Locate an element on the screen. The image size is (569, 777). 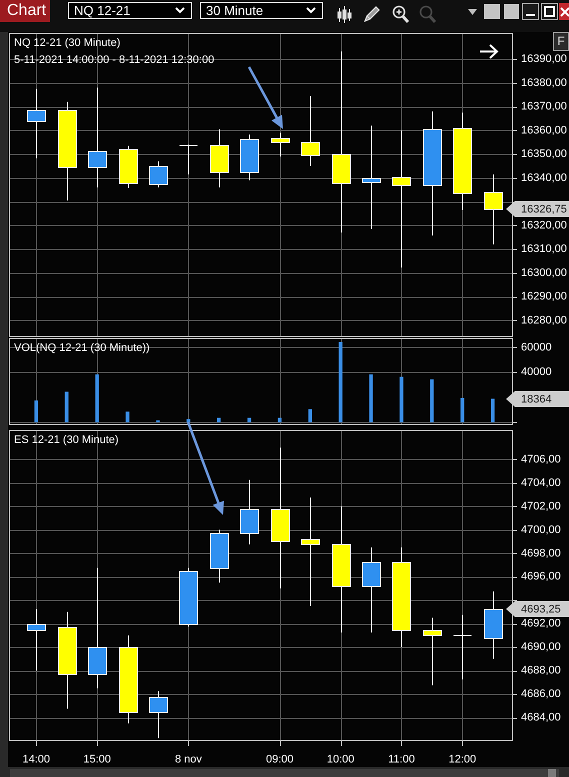
chart-title: VOL(NQ 12-21 (30 Minute)) is located at coordinates (82, 348).